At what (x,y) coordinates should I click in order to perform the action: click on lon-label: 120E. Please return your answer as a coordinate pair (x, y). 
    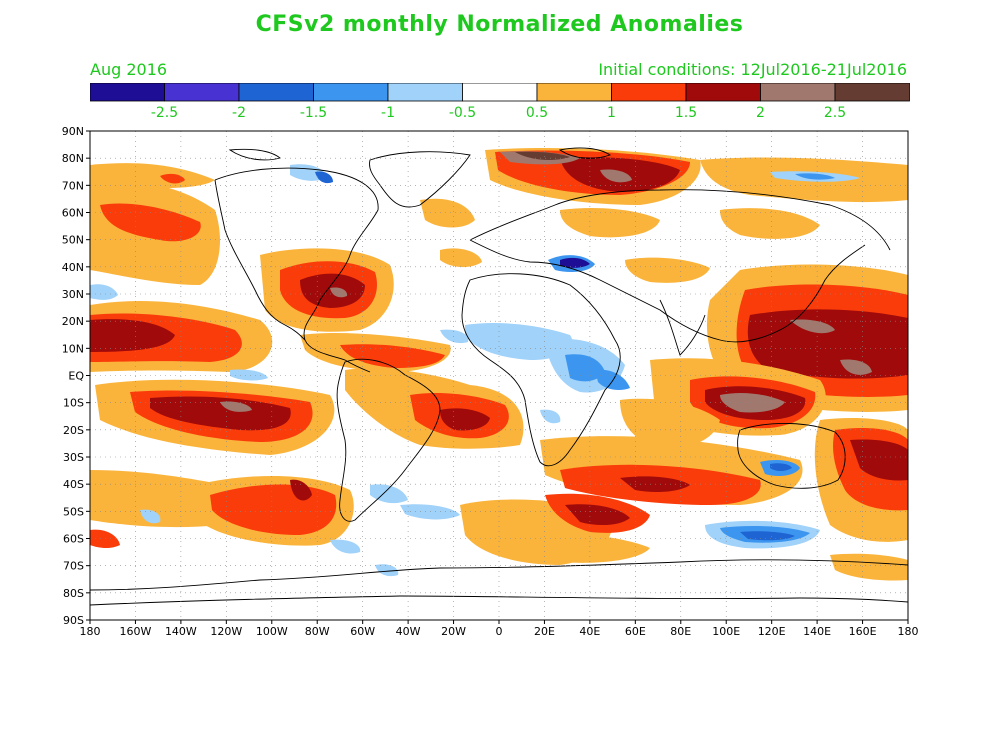
    Looking at the image, I should click on (772, 631).